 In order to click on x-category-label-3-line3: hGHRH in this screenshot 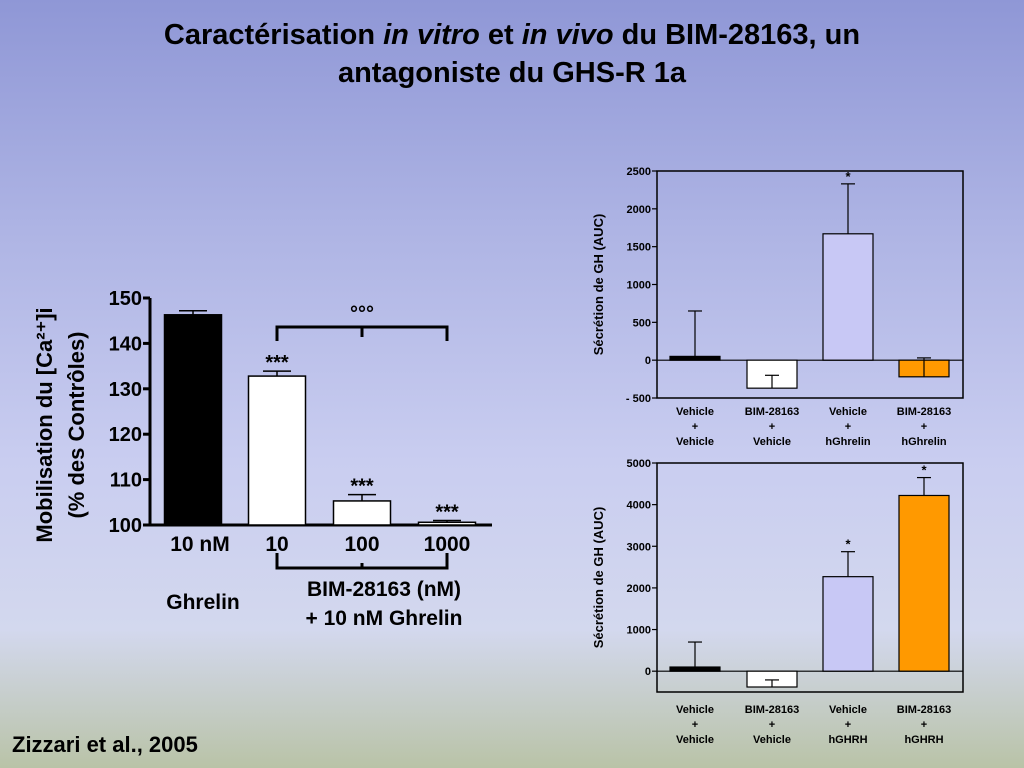, I will do `click(847, 740)`.